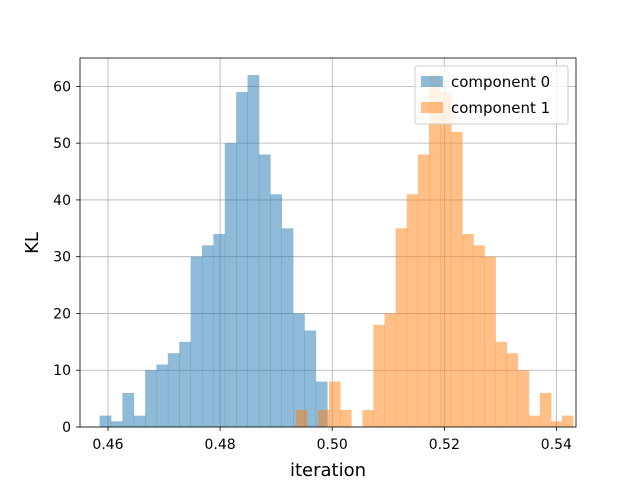  I want to click on y-tick-label: 30, so click(62, 258).